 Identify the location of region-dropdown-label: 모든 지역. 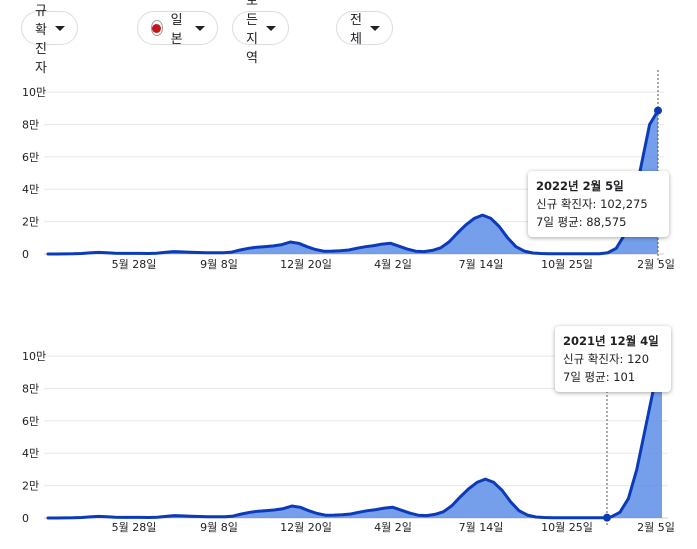
(252, 33).